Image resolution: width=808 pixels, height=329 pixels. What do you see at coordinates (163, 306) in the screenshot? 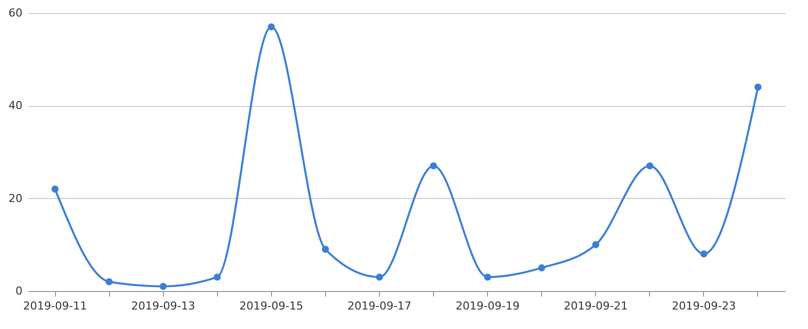
I see `x-tick-label: 2019-09-13` at bounding box center [163, 306].